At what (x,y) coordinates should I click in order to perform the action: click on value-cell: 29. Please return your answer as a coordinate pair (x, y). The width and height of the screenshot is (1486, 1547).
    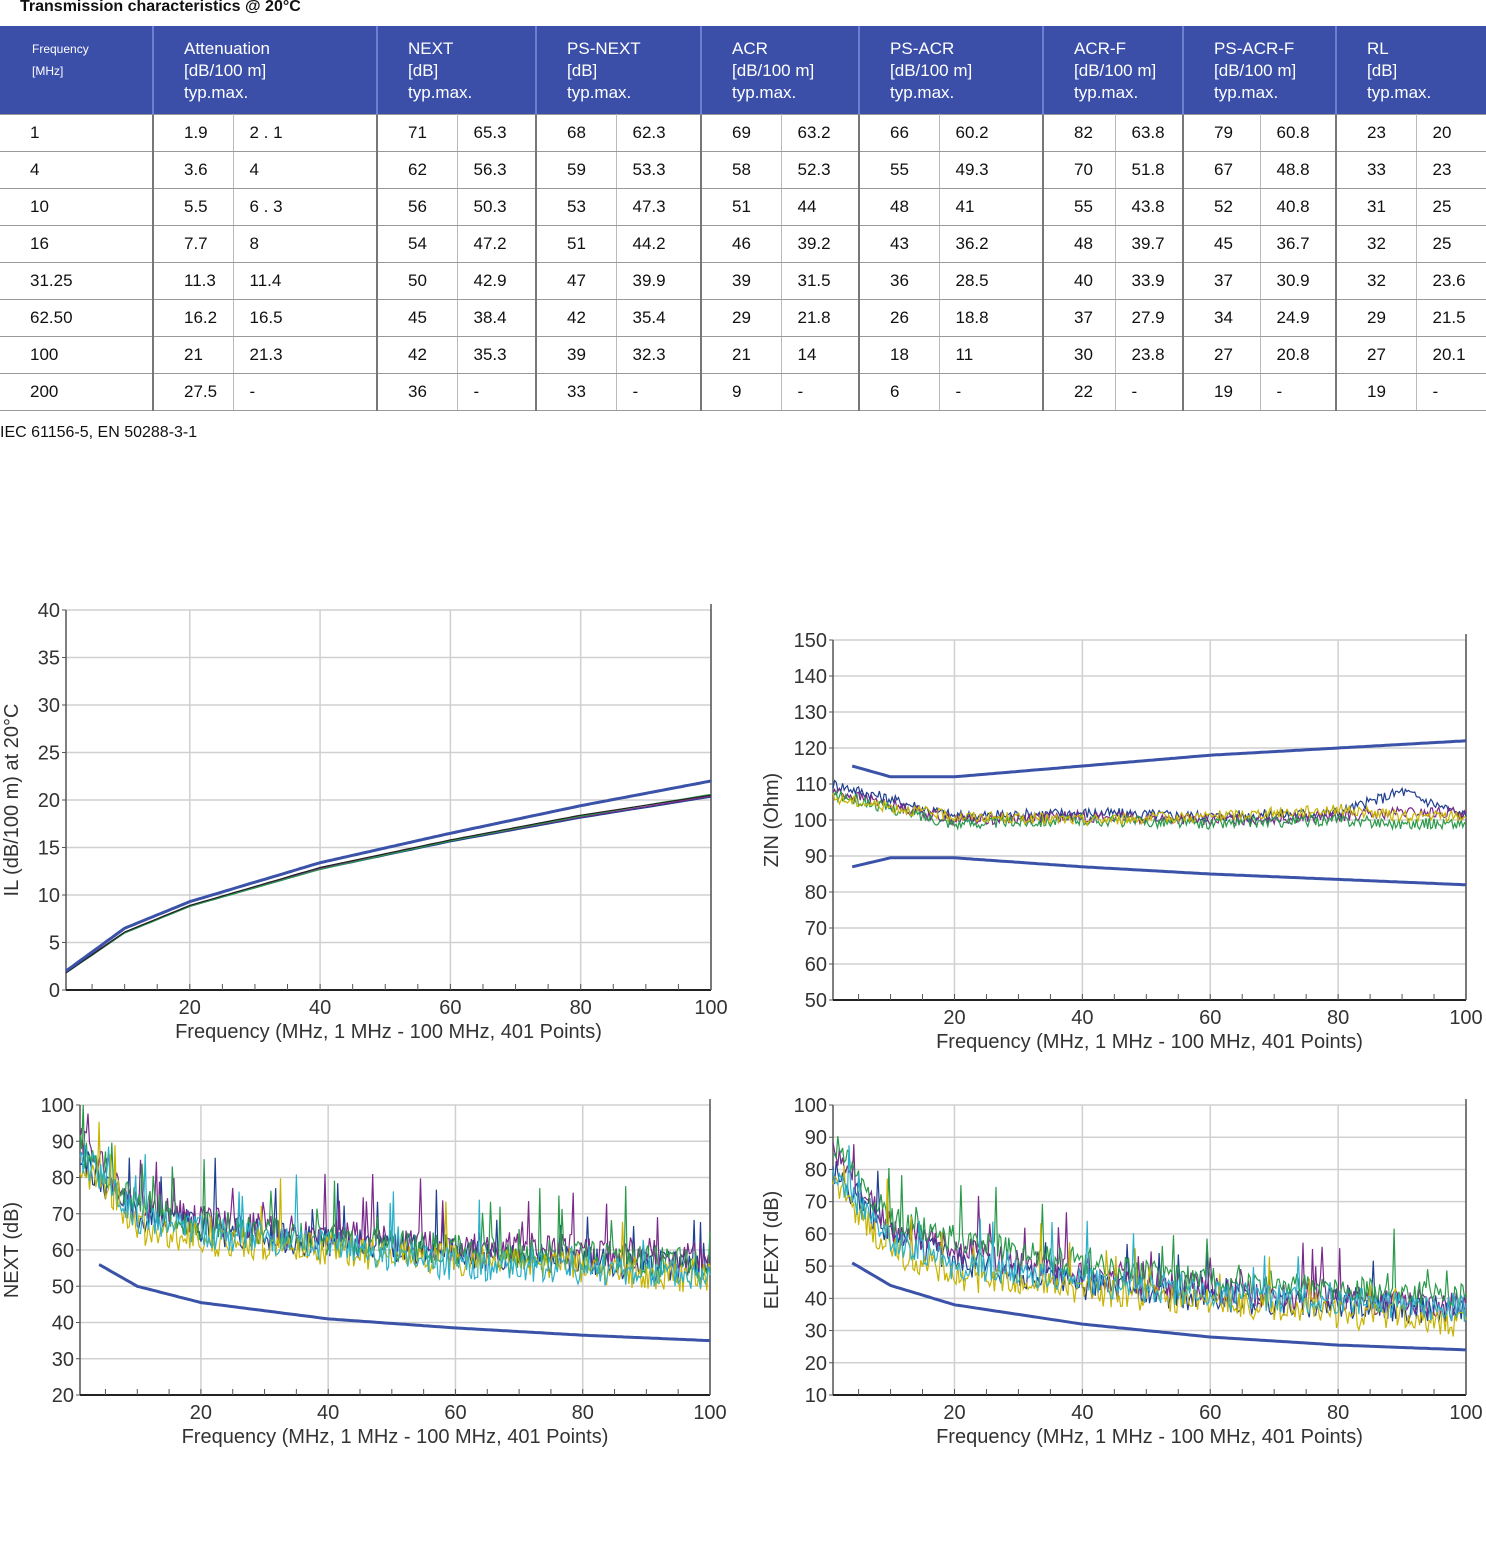
    Looking at the image, I should click on (1376, 318).